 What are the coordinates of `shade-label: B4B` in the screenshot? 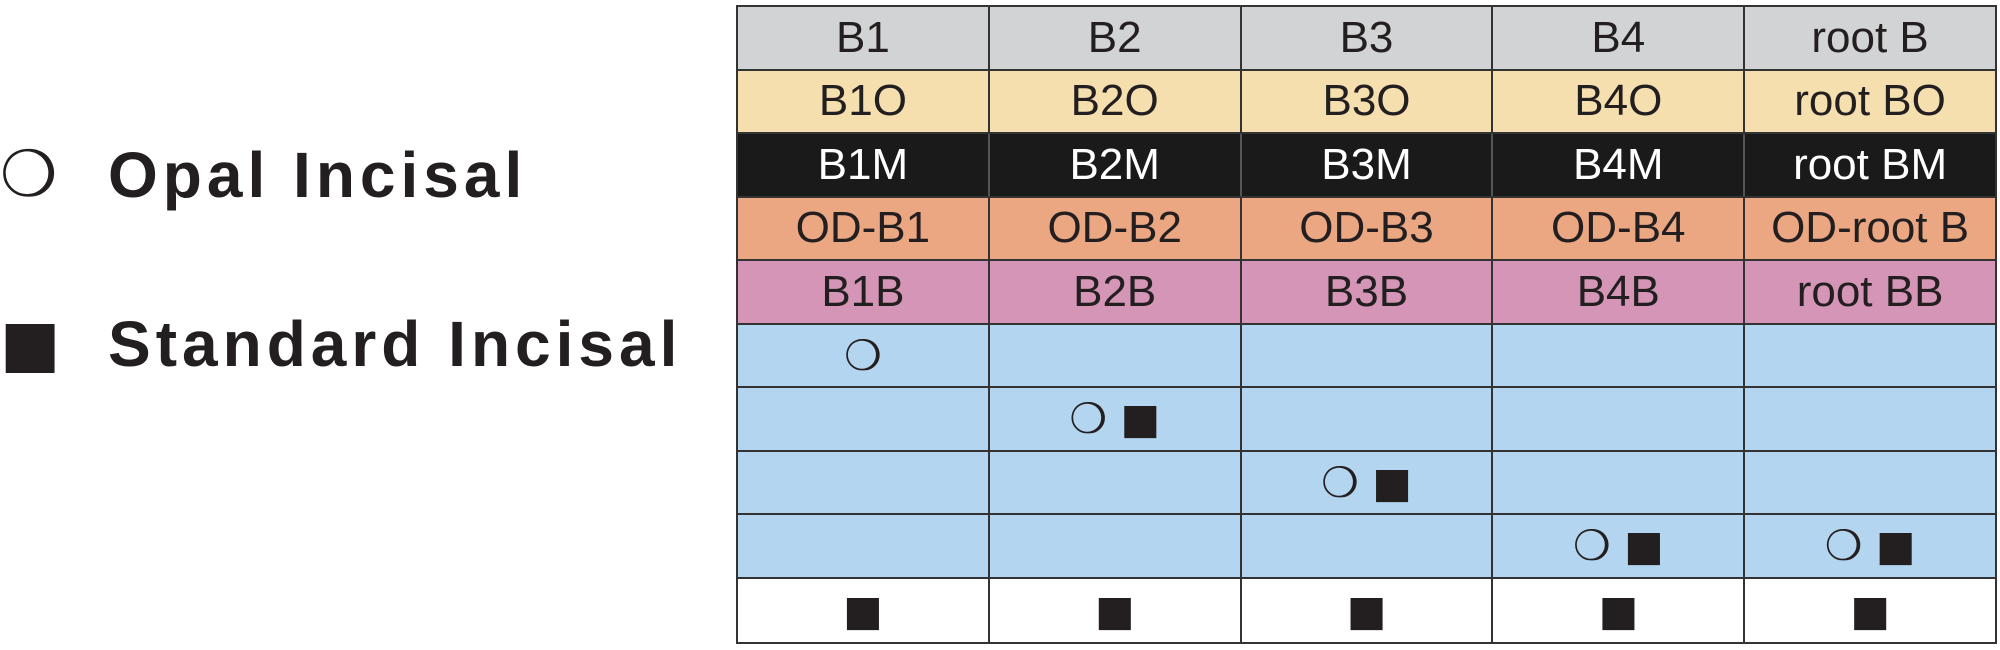 It's located at (1618, 291).